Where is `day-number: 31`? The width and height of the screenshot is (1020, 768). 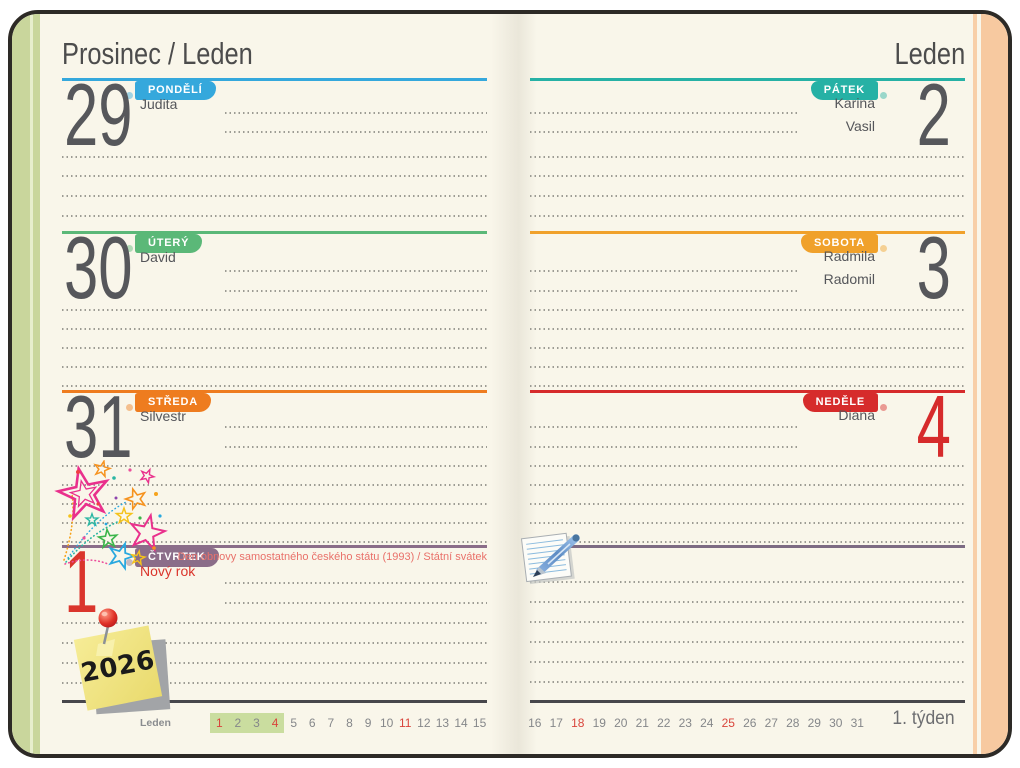 day-number: 31 is located at coordinates (98, 426).